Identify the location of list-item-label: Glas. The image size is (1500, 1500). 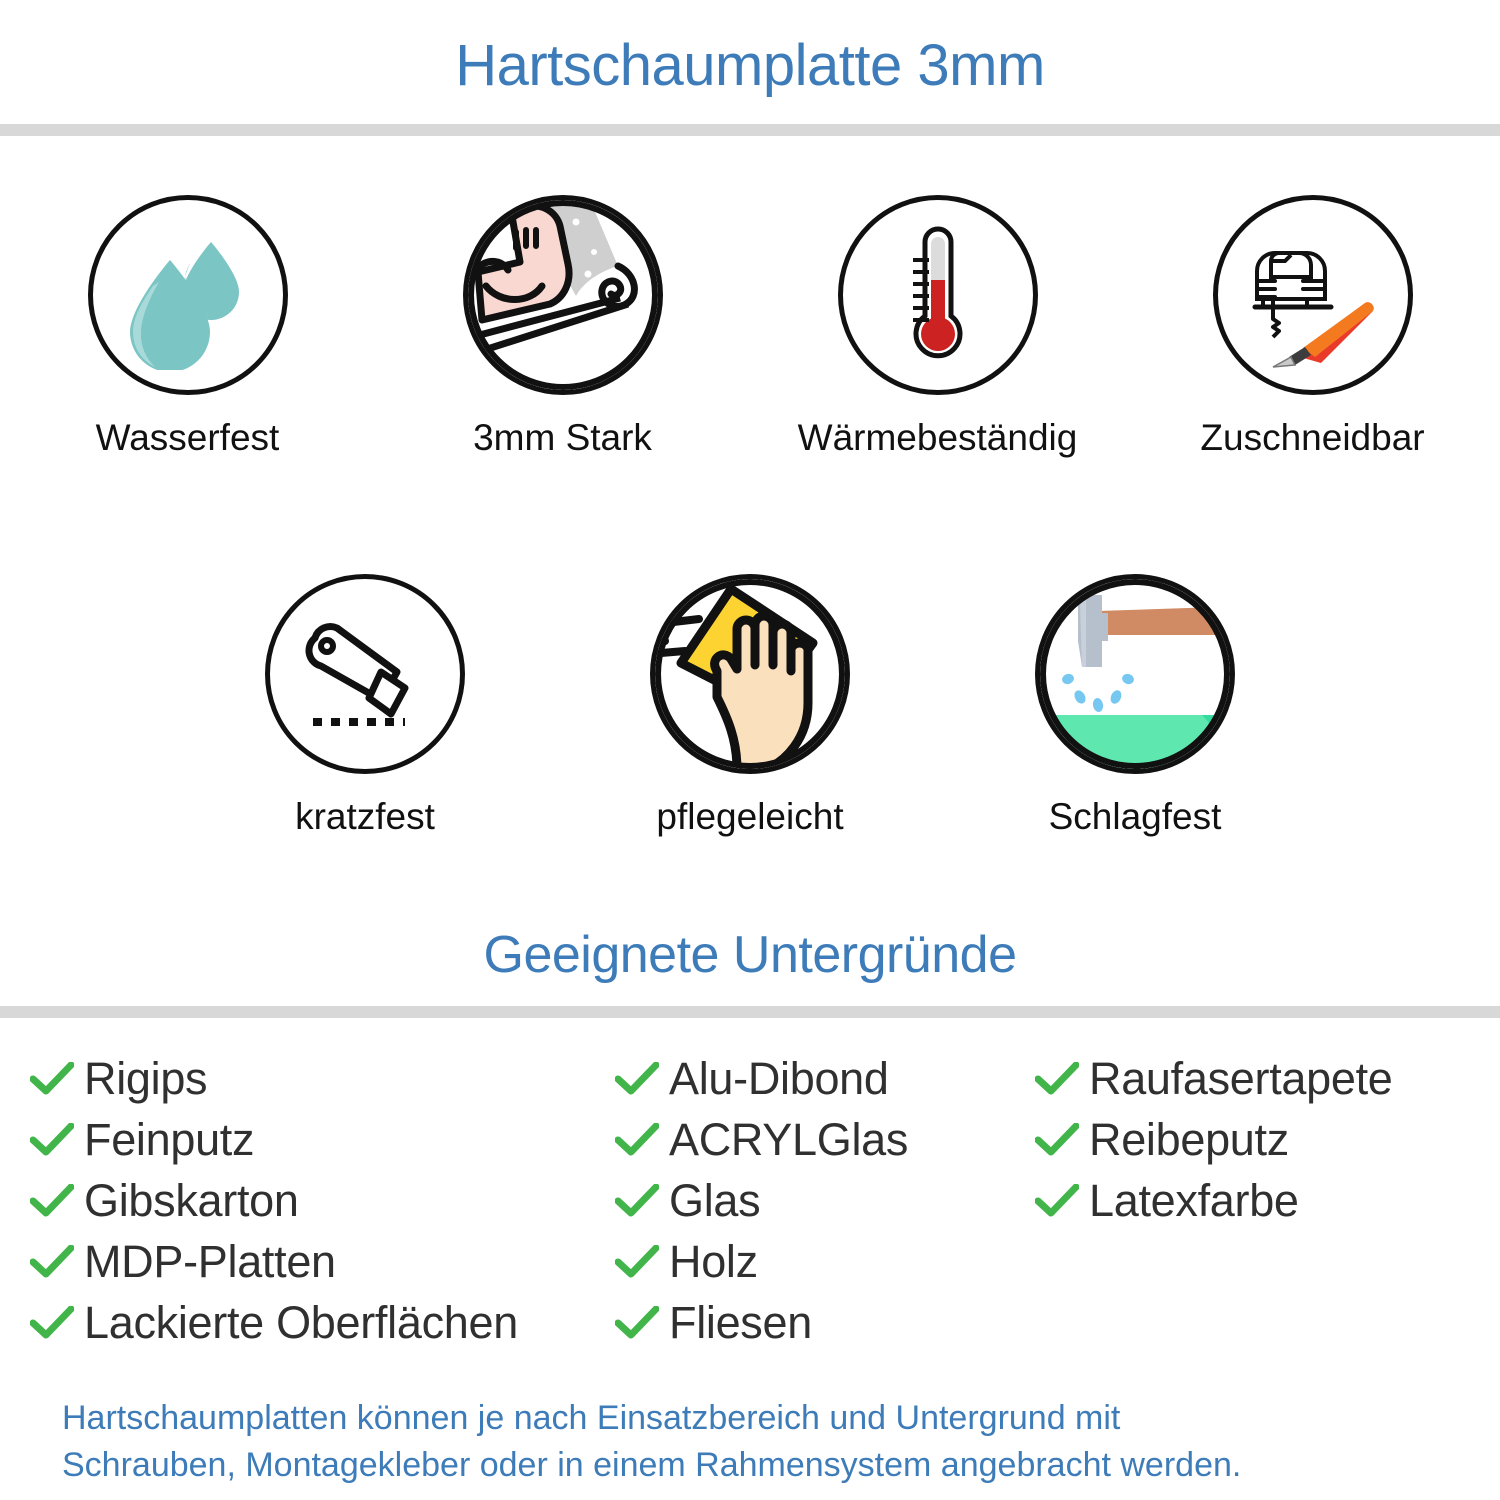
(715, 1200).